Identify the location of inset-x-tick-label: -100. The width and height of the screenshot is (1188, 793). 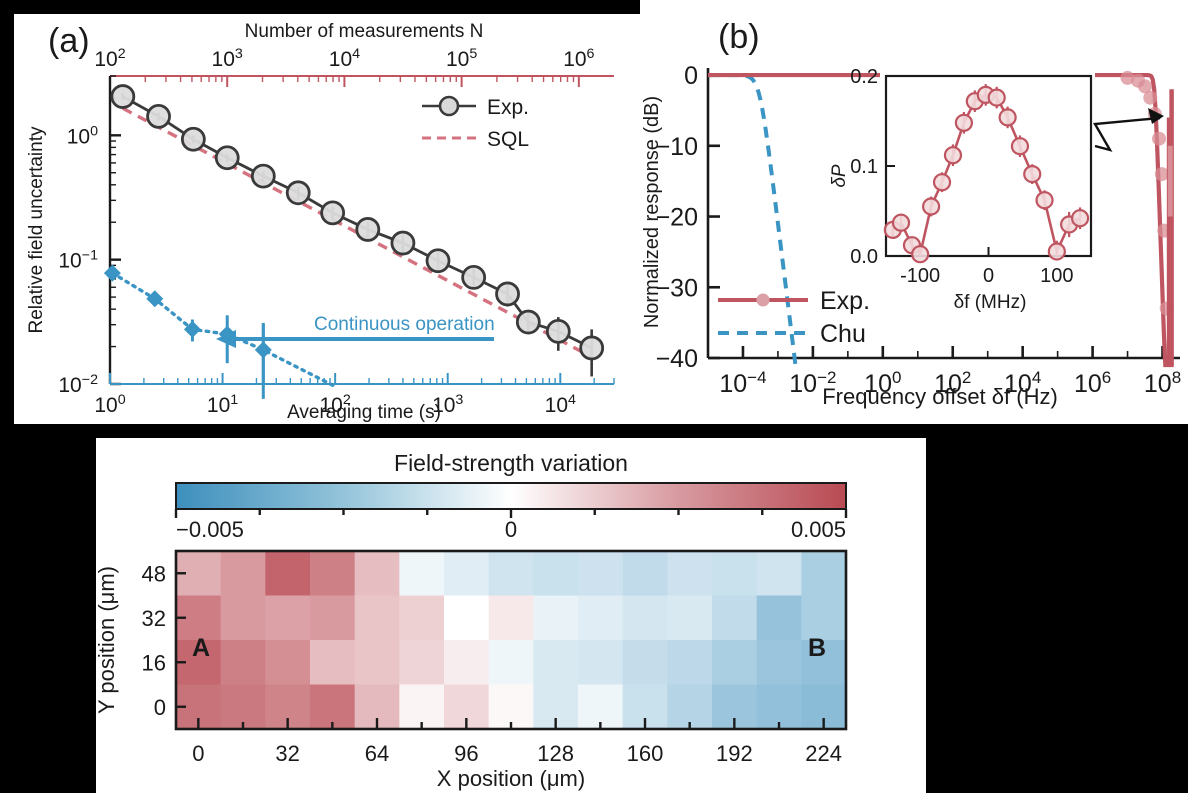
(920, 276).